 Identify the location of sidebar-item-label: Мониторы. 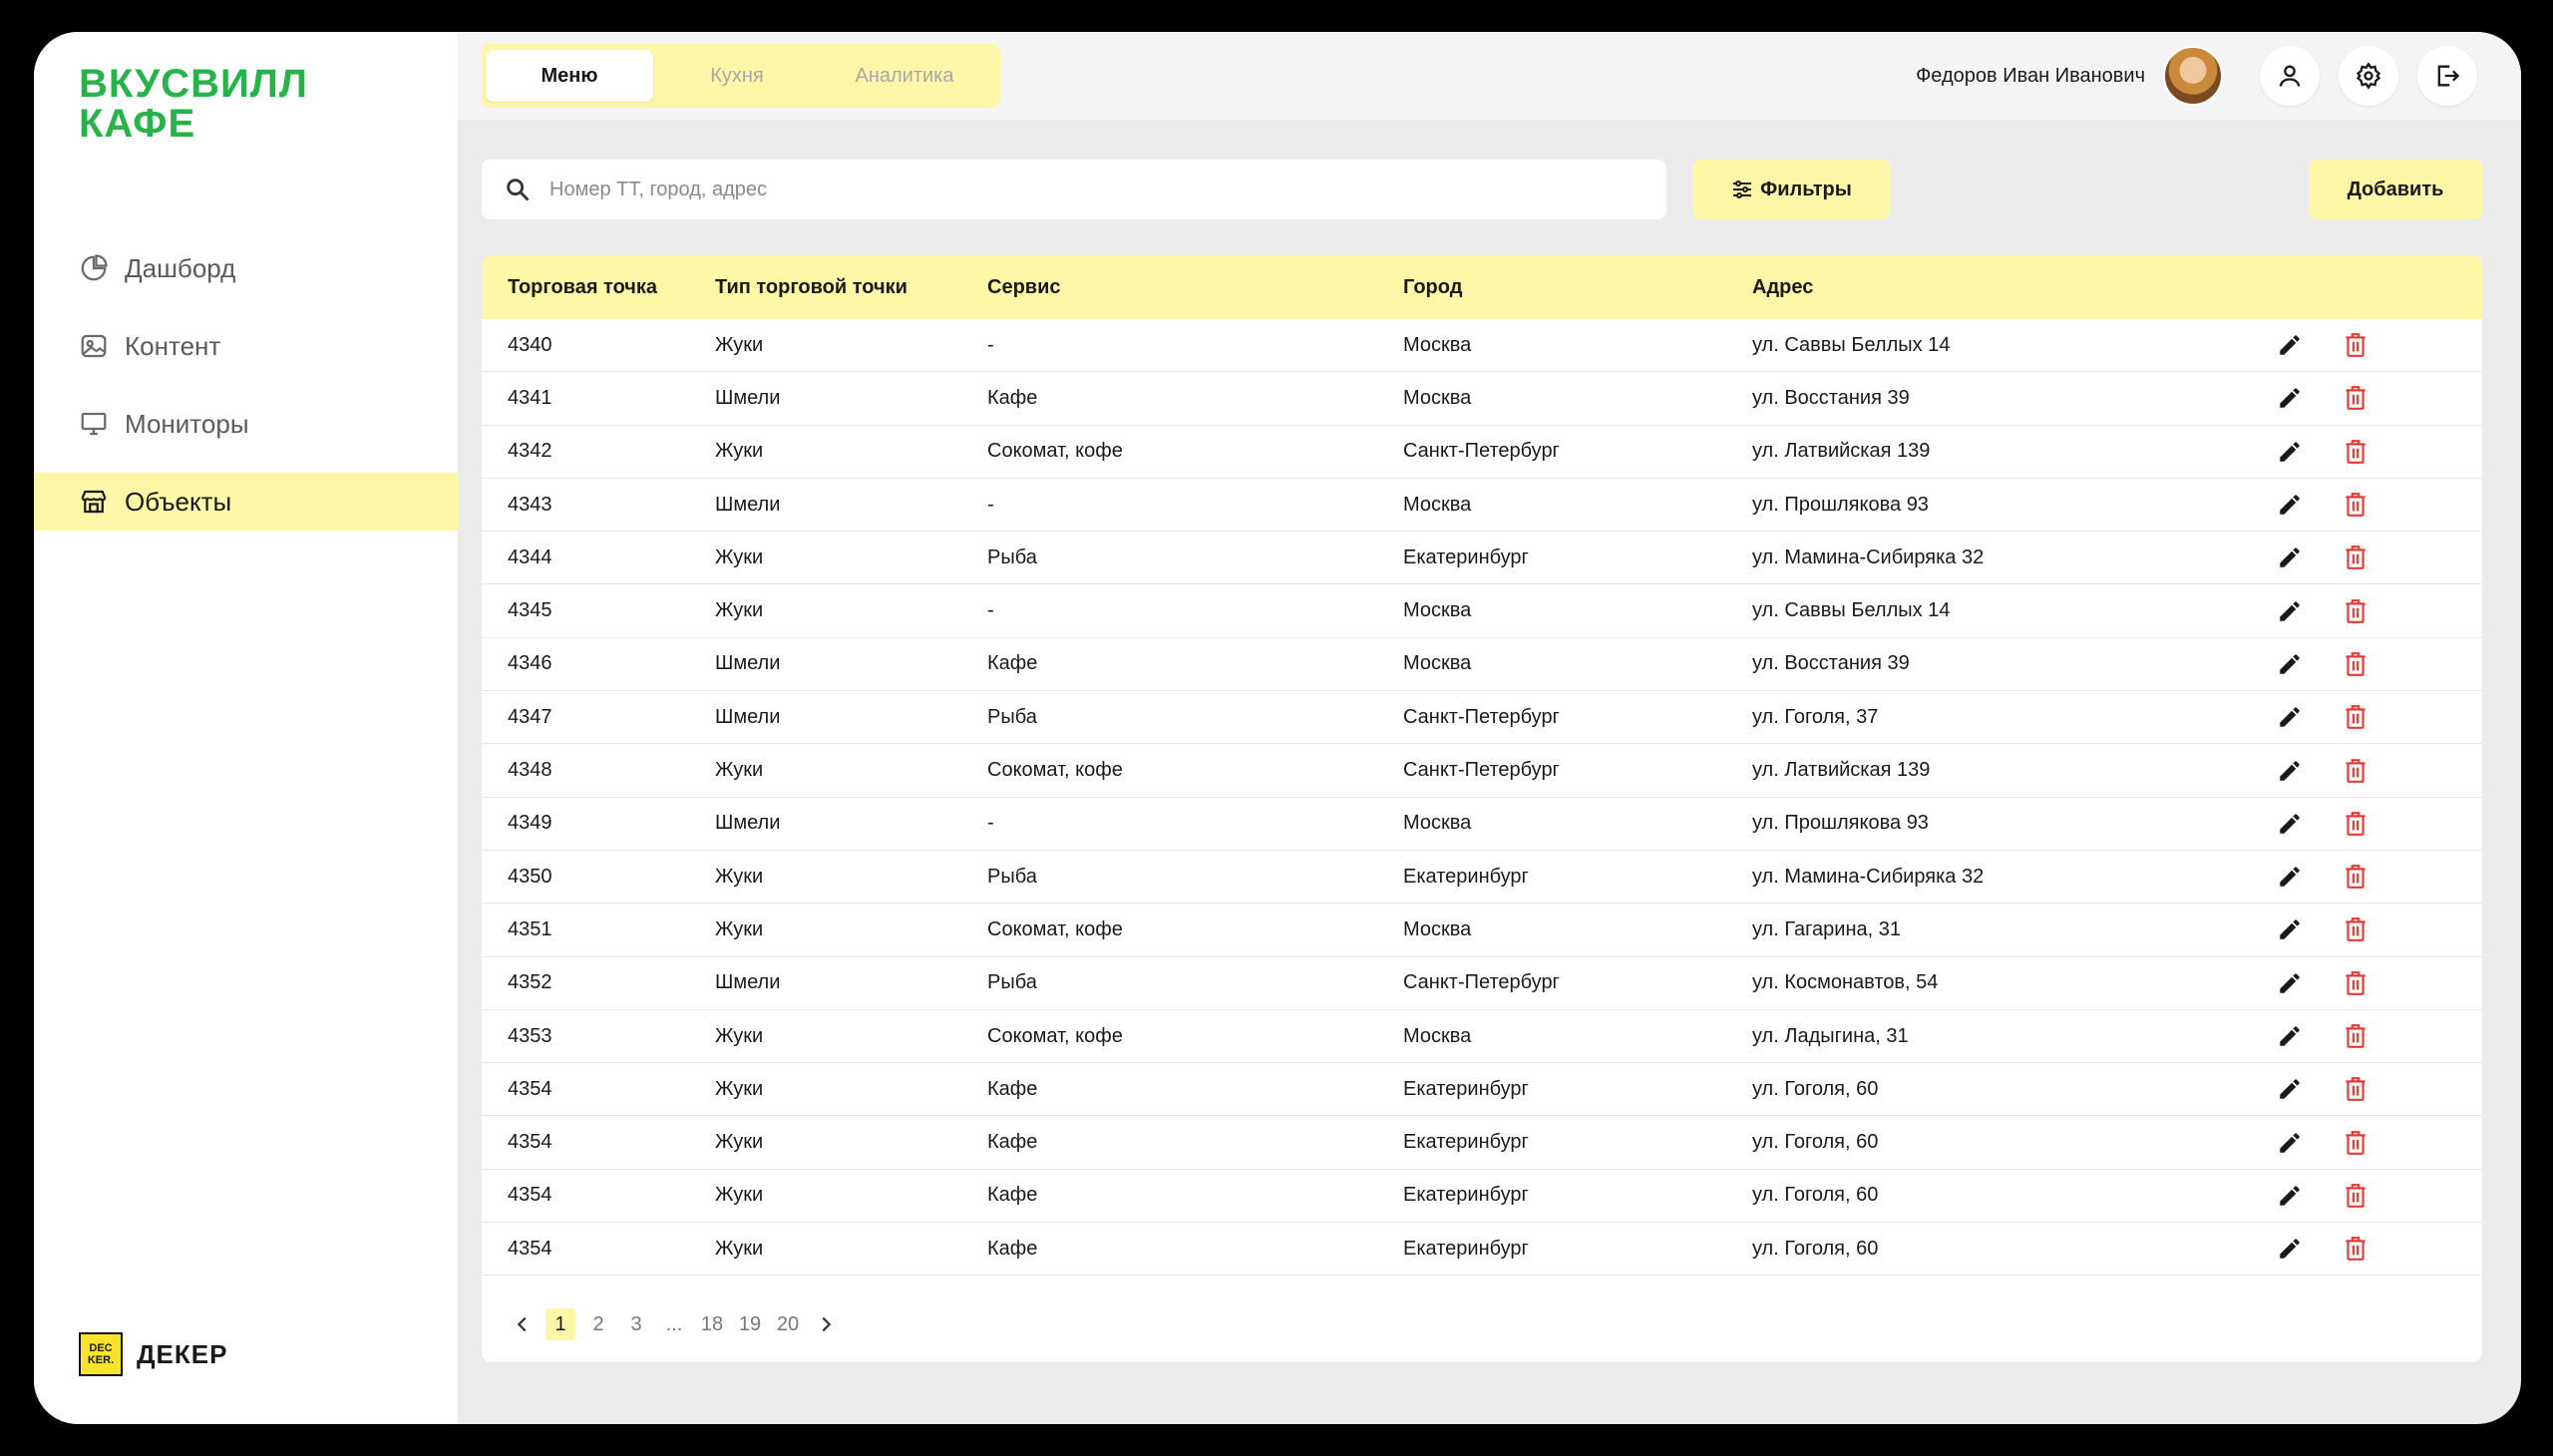
(187, 423).